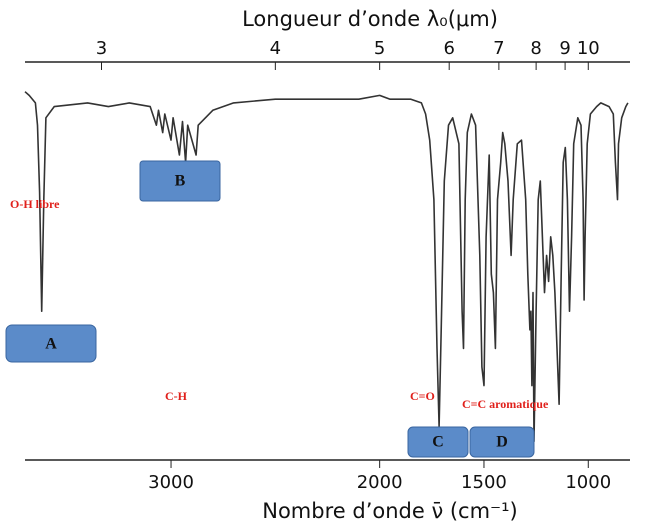  What do you see at coordinates (564, 48) in the screenshot?
I see `x2-tick-label: 9` at bounding box center [564, 48].